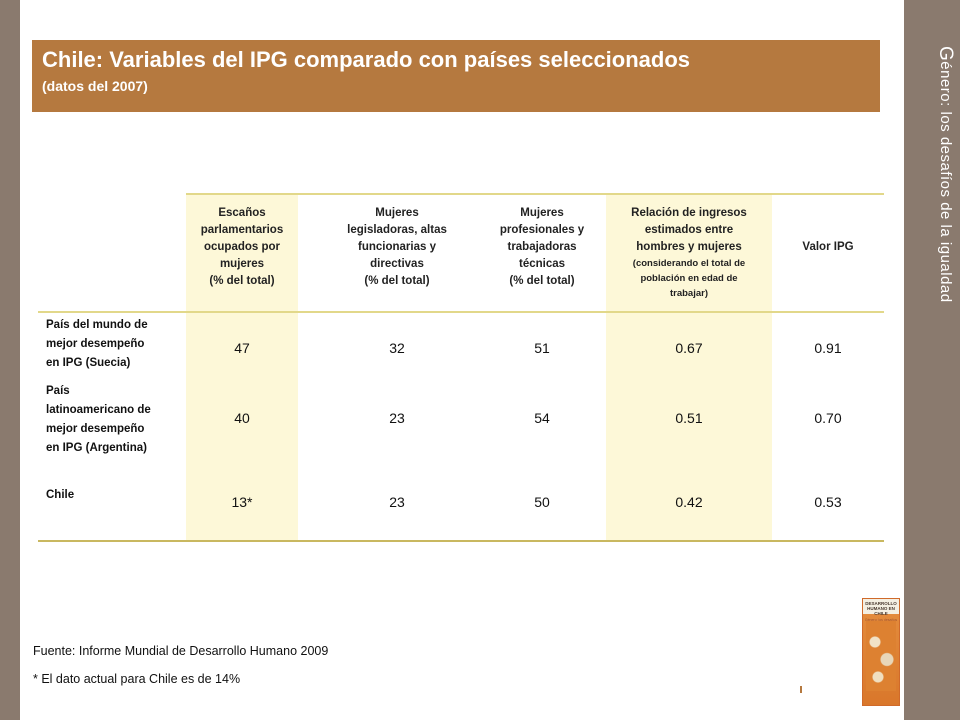 This screenshot has height=720, width=960. Describe the element at coordinates (242, 418) in the screenshot. I see `table-cell: 40` at that location.